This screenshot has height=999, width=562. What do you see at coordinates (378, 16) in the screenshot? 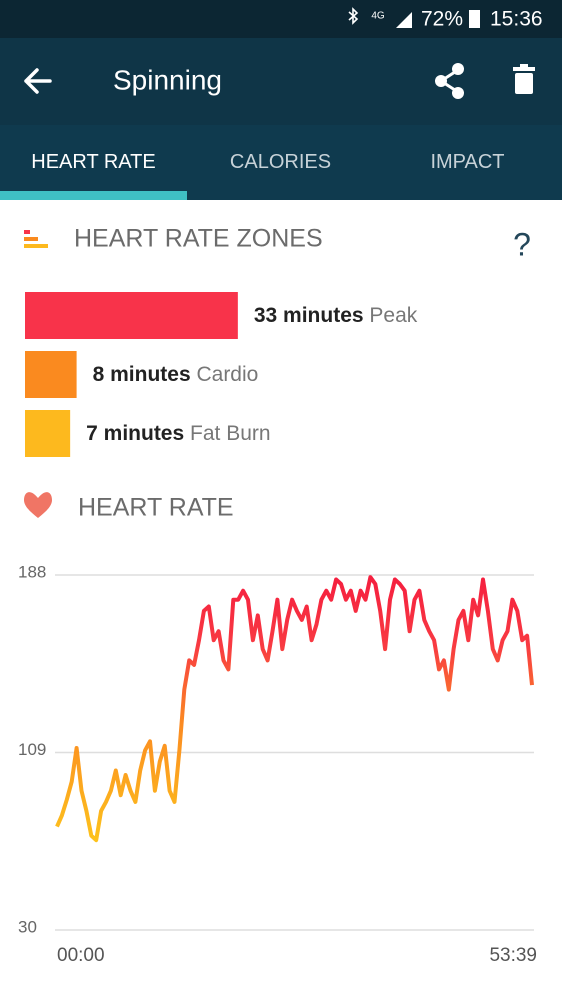
I see `network-label: 4G` at bounding box center [378, 16].